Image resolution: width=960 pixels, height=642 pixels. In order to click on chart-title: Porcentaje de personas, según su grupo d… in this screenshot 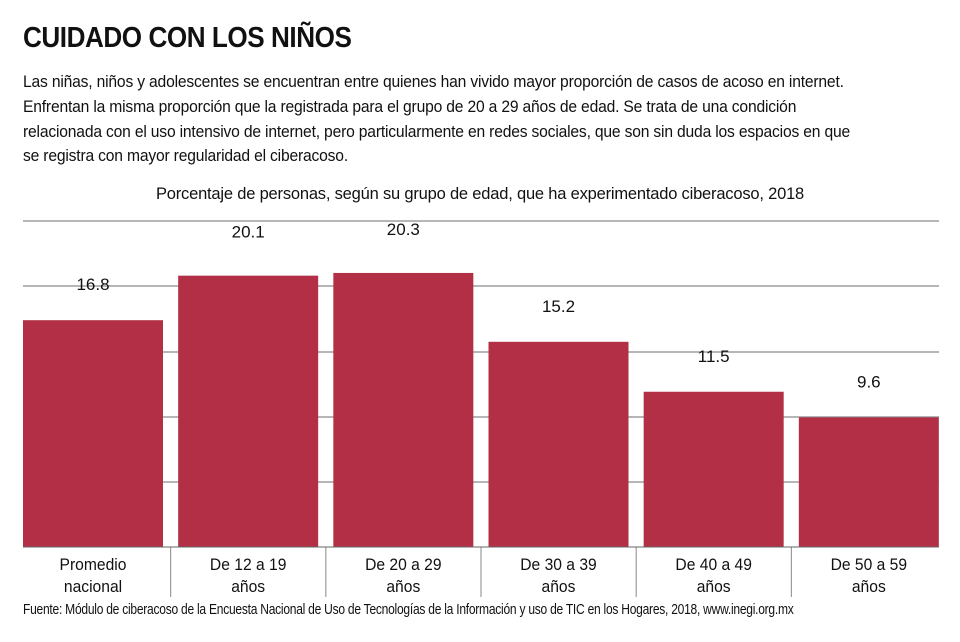, I will do `click(480, 194)`.